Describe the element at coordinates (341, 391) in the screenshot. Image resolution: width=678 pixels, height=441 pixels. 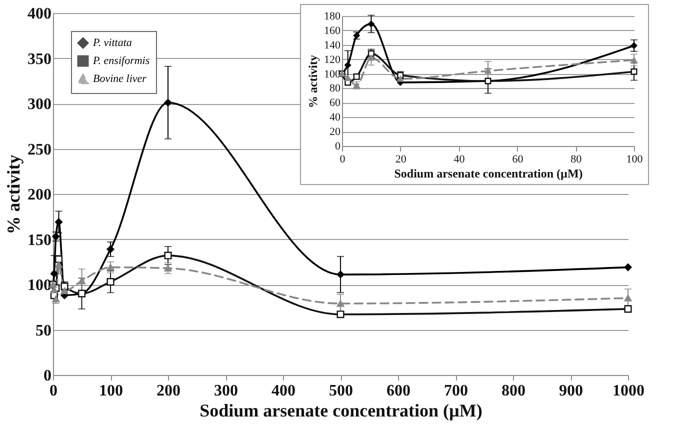
I see `x-tick-label: 500` at that location.